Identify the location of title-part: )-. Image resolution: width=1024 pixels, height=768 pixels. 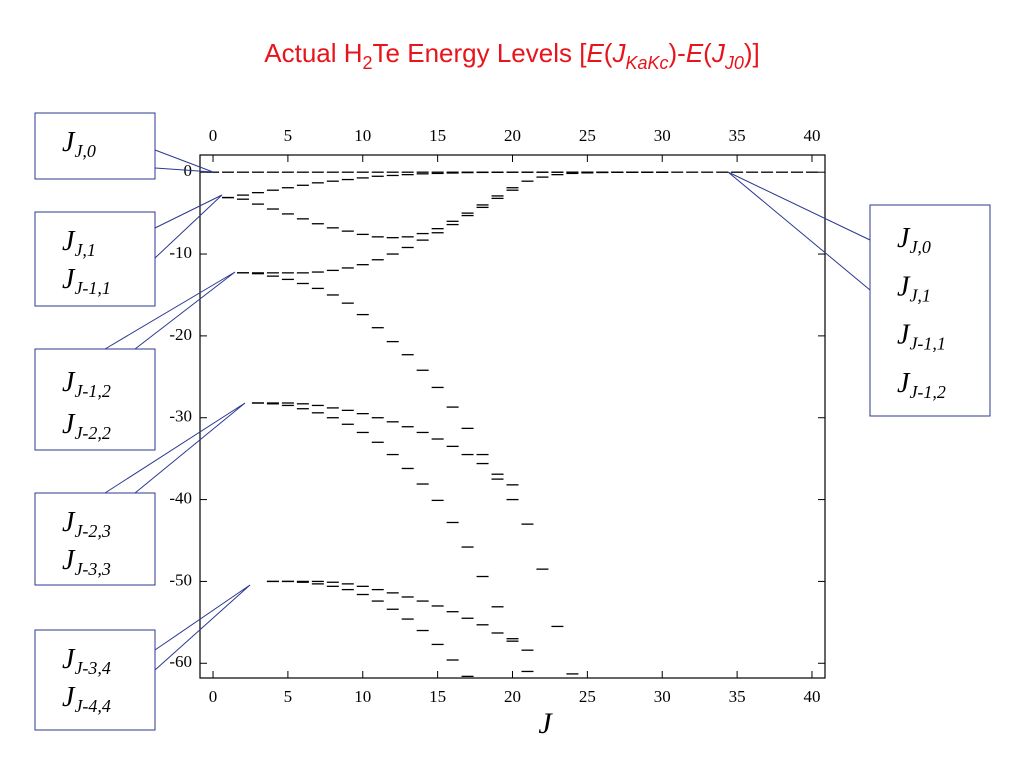
(676, 53).